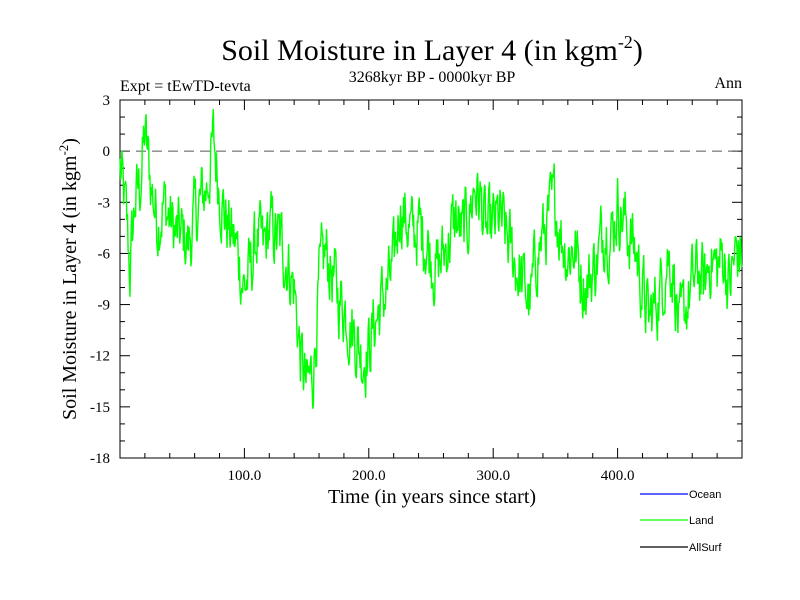 The image size is (800, 600). What do you see at coordinates (369, 476) in the screenshot?
I see `x-tick-label: 200.0` at bounding box center [369, 476].